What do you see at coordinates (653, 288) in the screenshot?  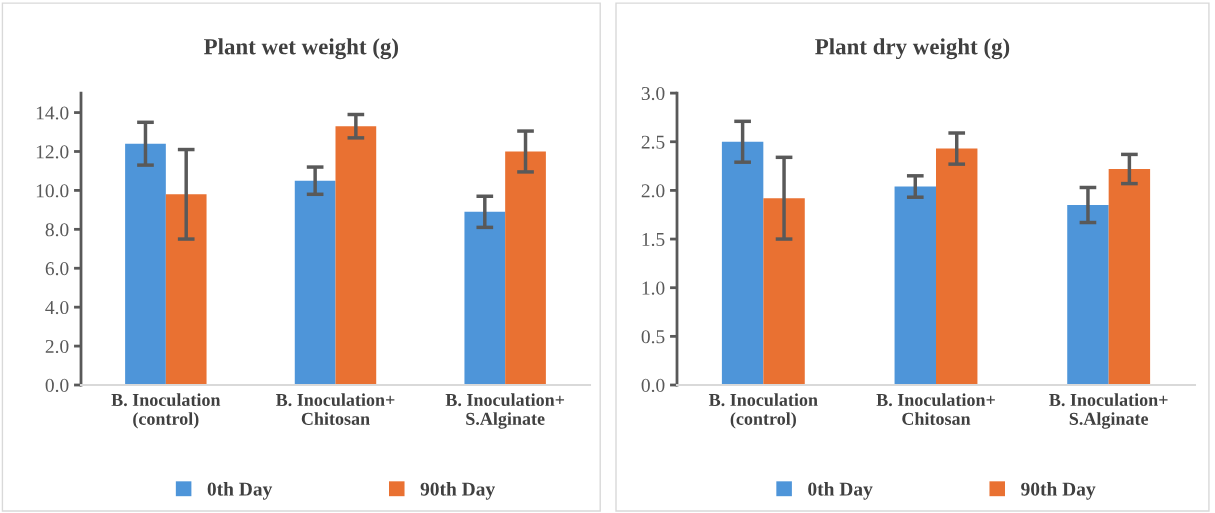 I see `y-tick-label: 1.0` at bounding box center [653, 288].